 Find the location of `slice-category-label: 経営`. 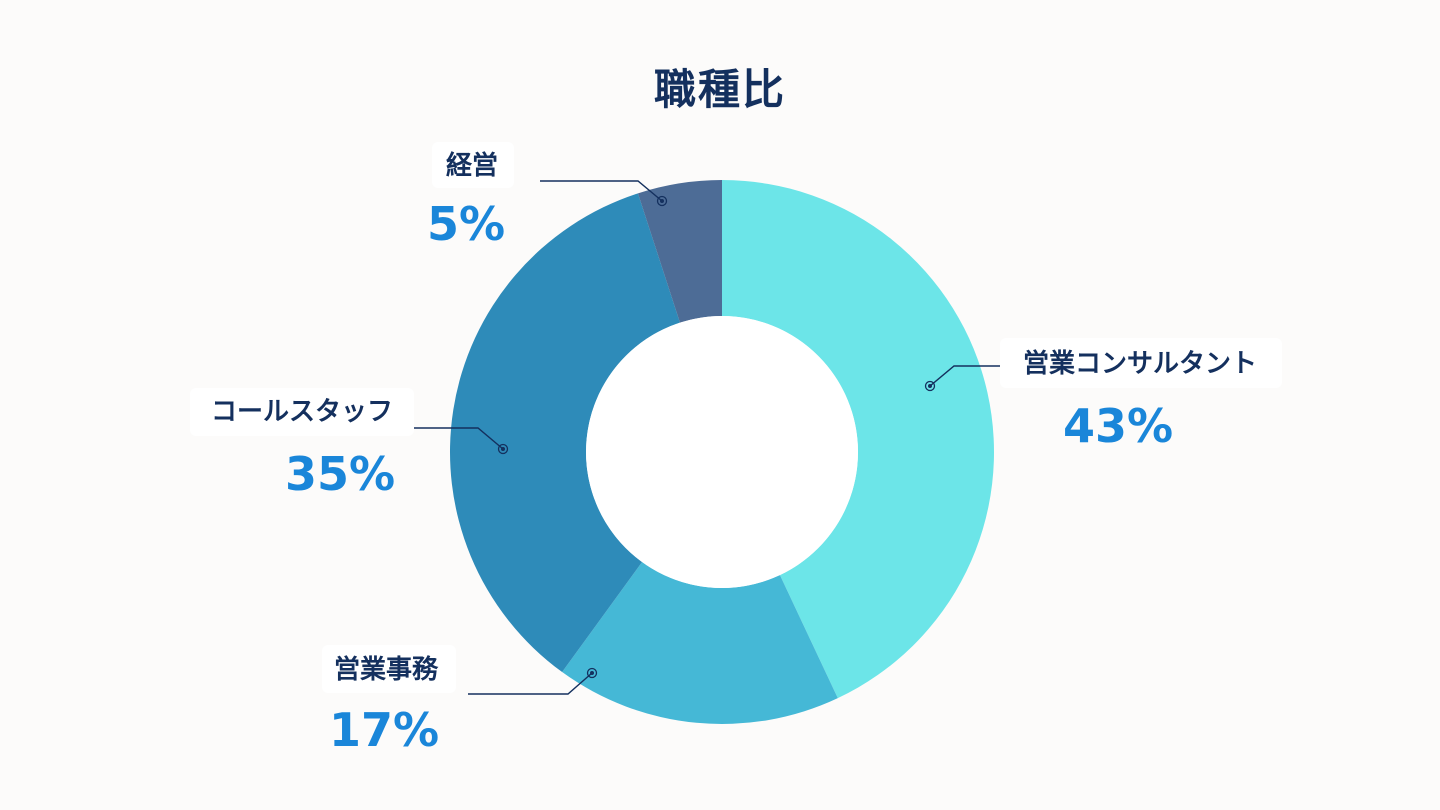

slice-category-label: 経営 is located at coordinates (472, 165).